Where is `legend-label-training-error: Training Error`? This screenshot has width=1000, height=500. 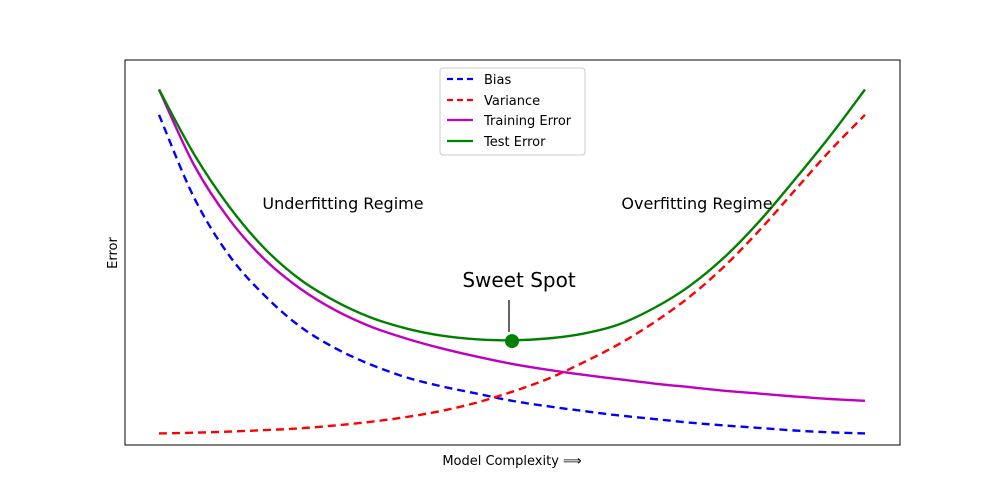 legend-label-training-error: Training Error is located at coordinates (527, 121).